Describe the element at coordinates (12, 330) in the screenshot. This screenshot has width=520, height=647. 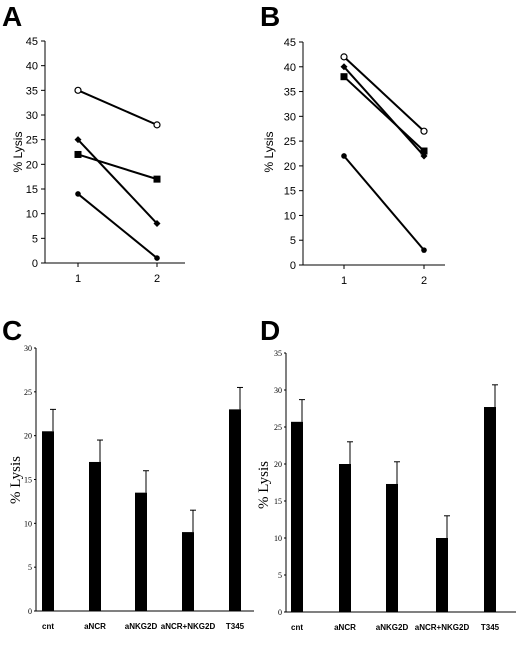
I see `panel-letter-c: C` at that location.